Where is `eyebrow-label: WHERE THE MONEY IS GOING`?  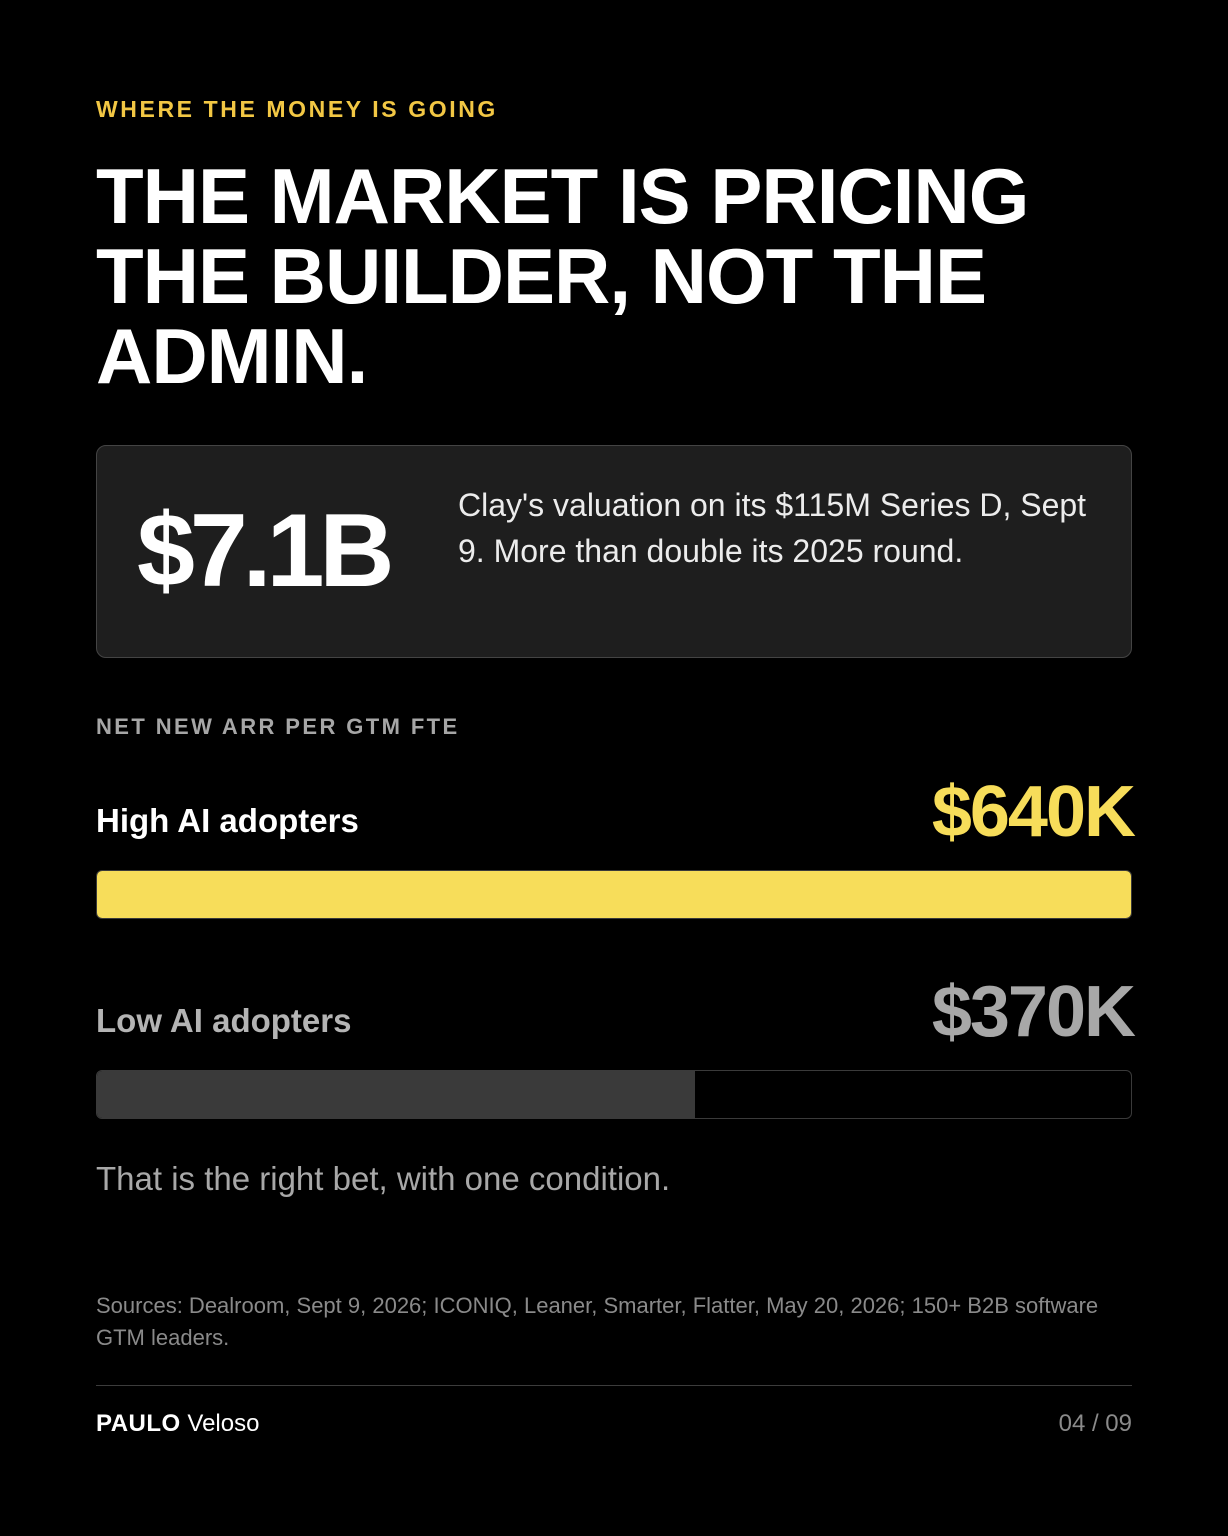 eyebrow-label: WHERE THE MONEY IS GOING is located at coordinates (297, 109).